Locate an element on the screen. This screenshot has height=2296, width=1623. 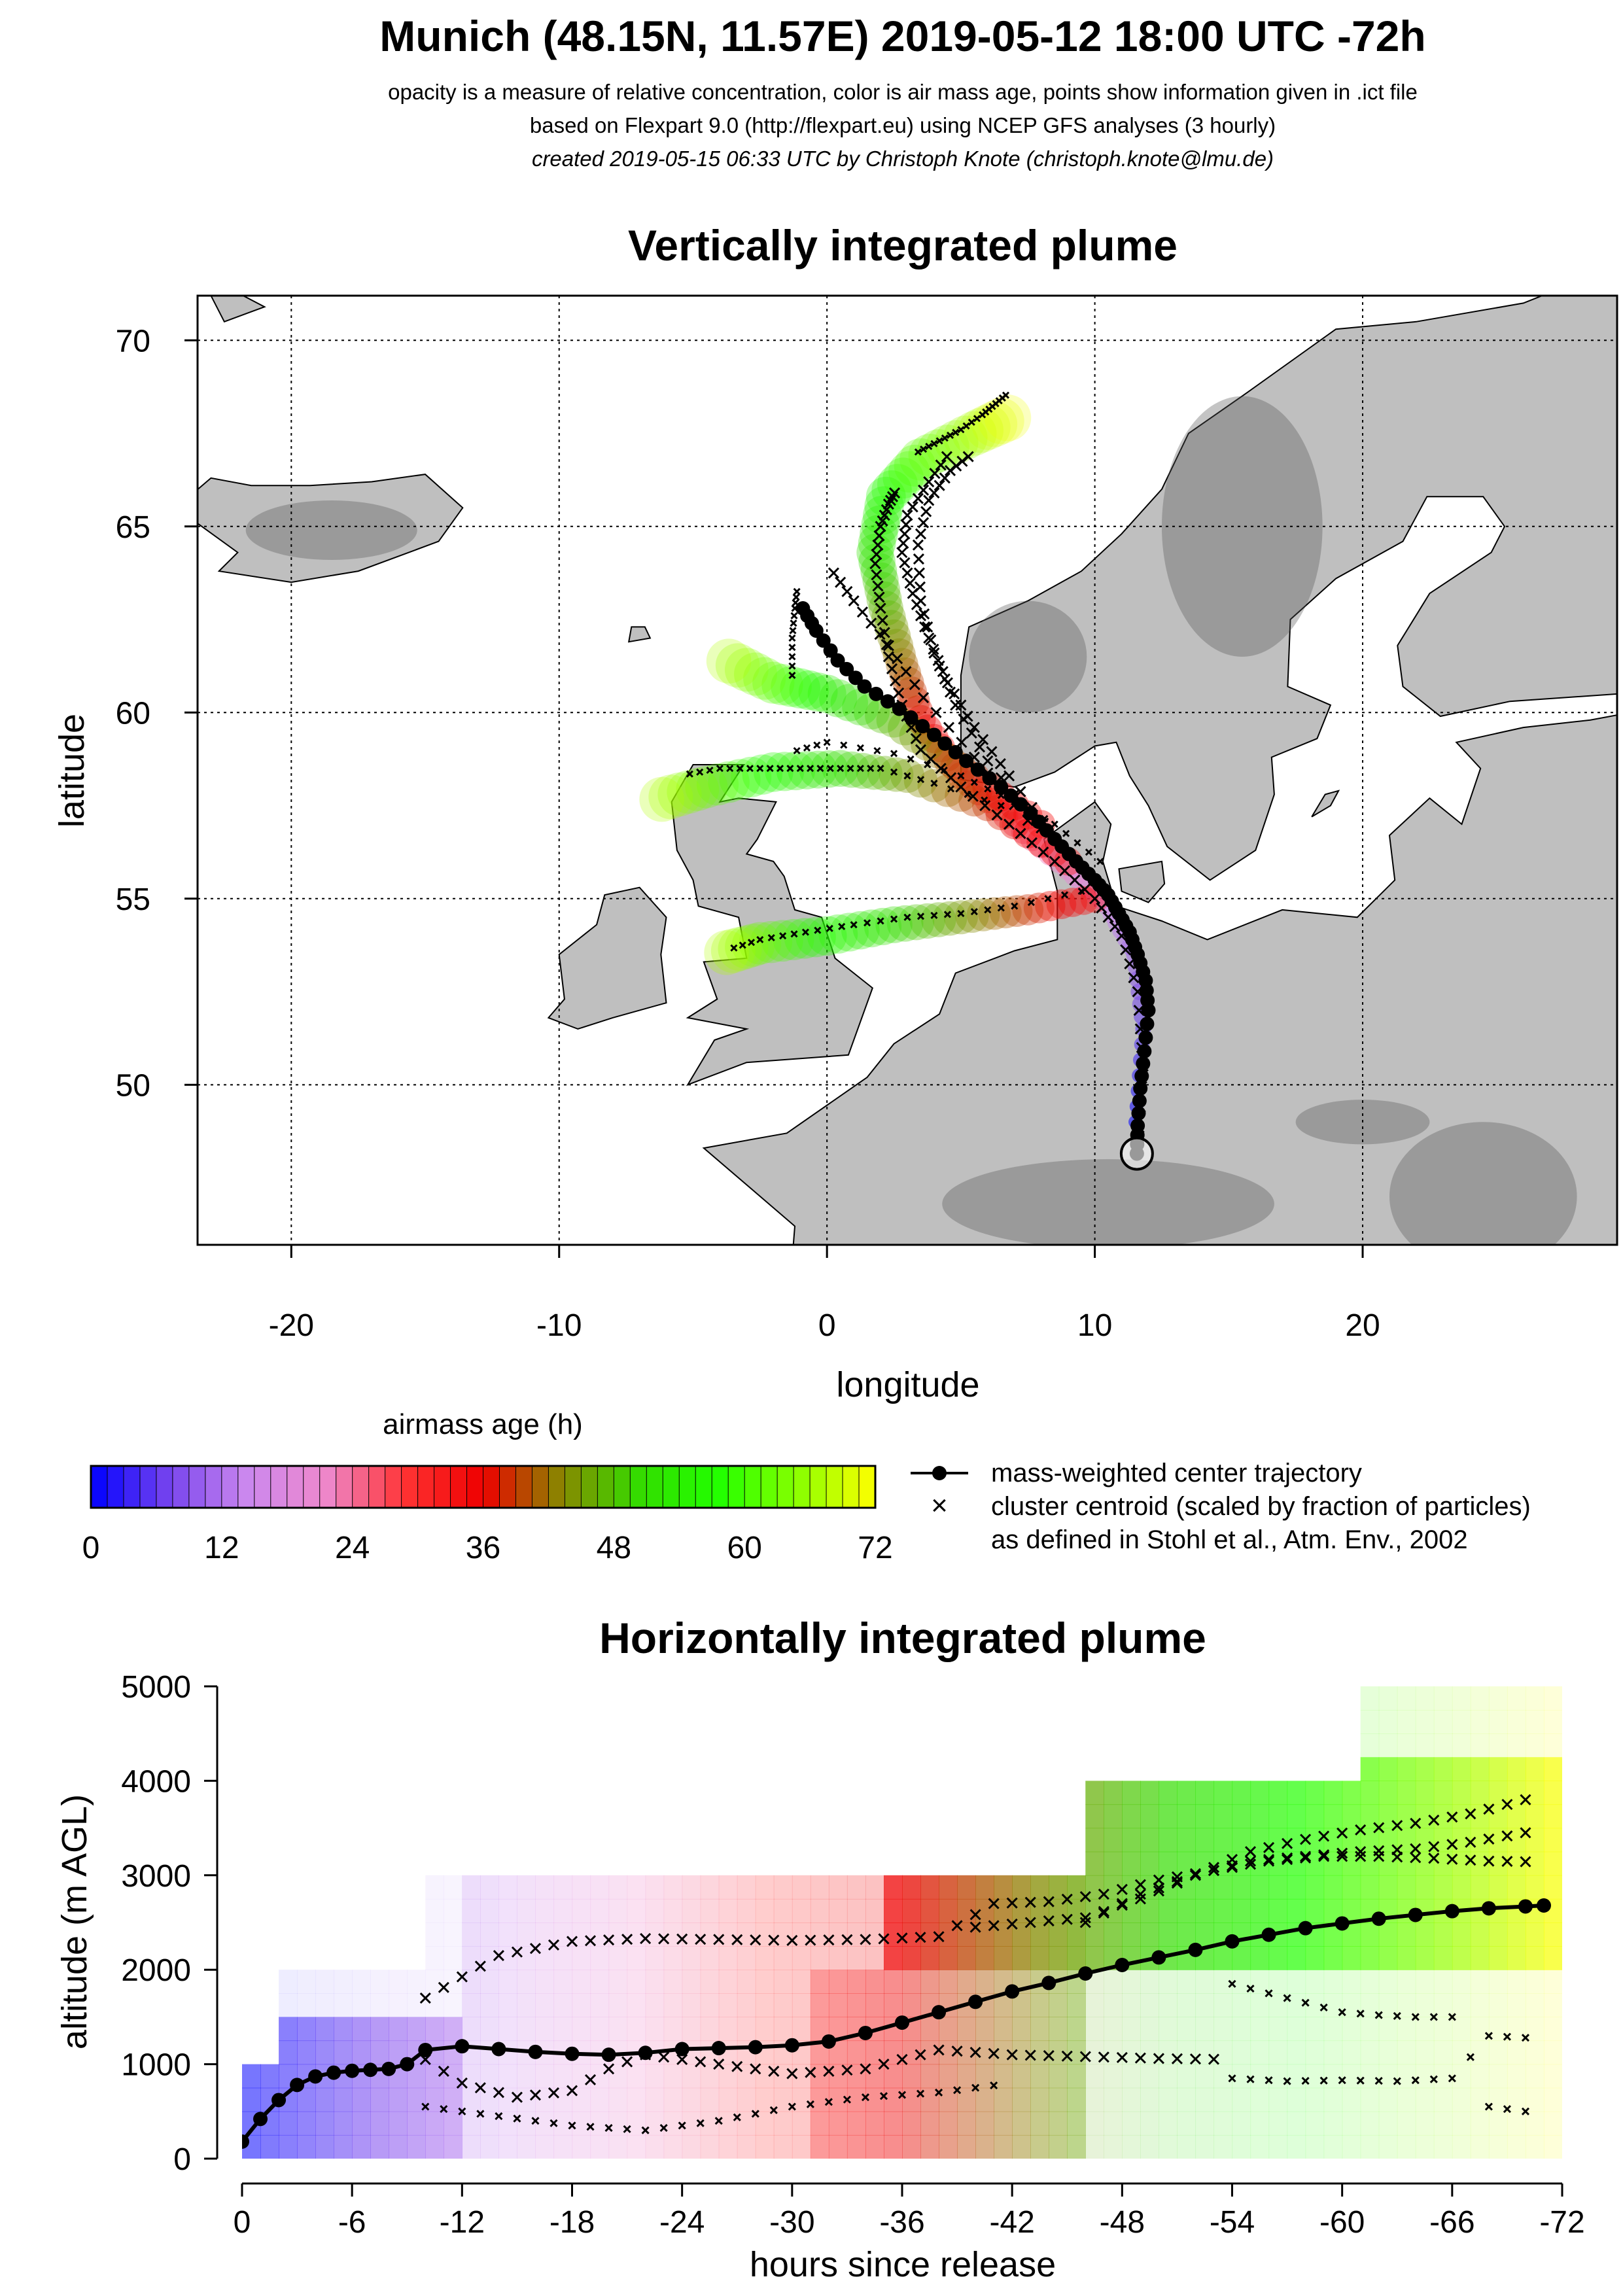
scandinavia-land is located at coordinates (1289, 588).